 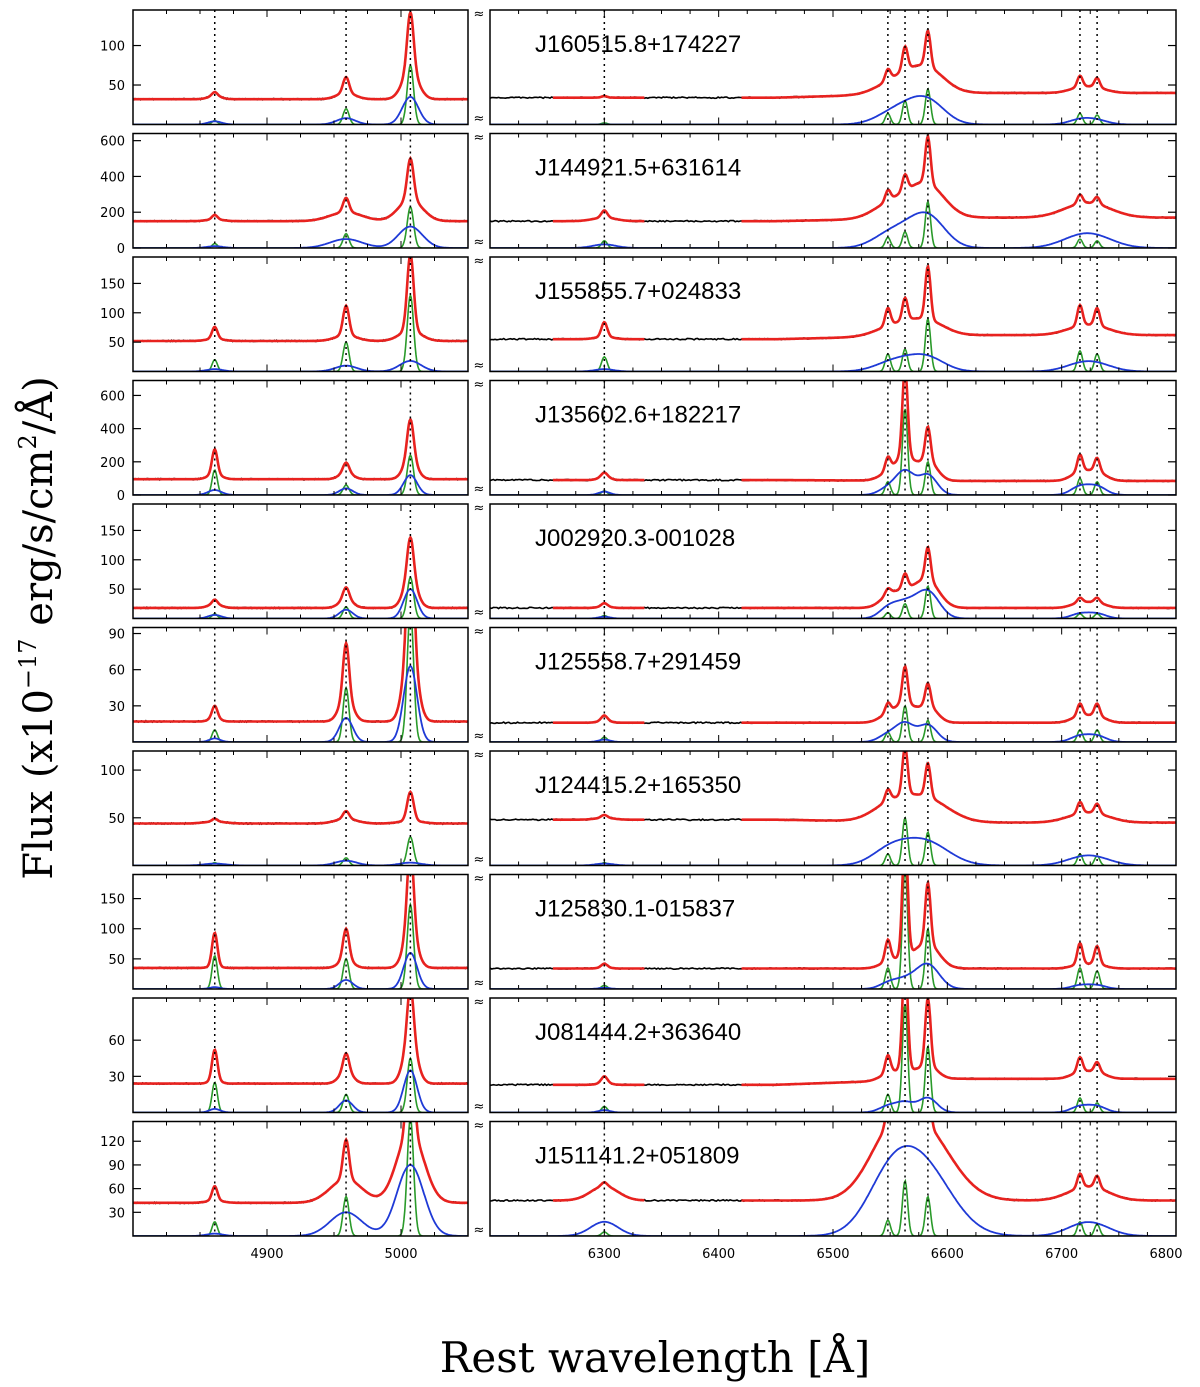 What do you see at coordinates (655, 1357) in the screenshot?
I see `x-axis-label: Rest wavelength [Å]` at bounding box center [655, 1357].